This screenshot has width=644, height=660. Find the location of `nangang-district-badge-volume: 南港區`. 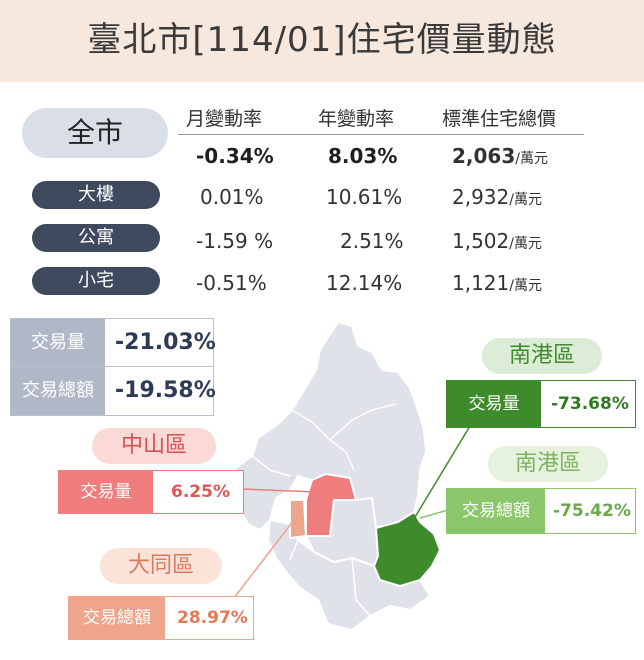

nangang-district-badge-volume: 南港區 is located at coordinates (542, 356).